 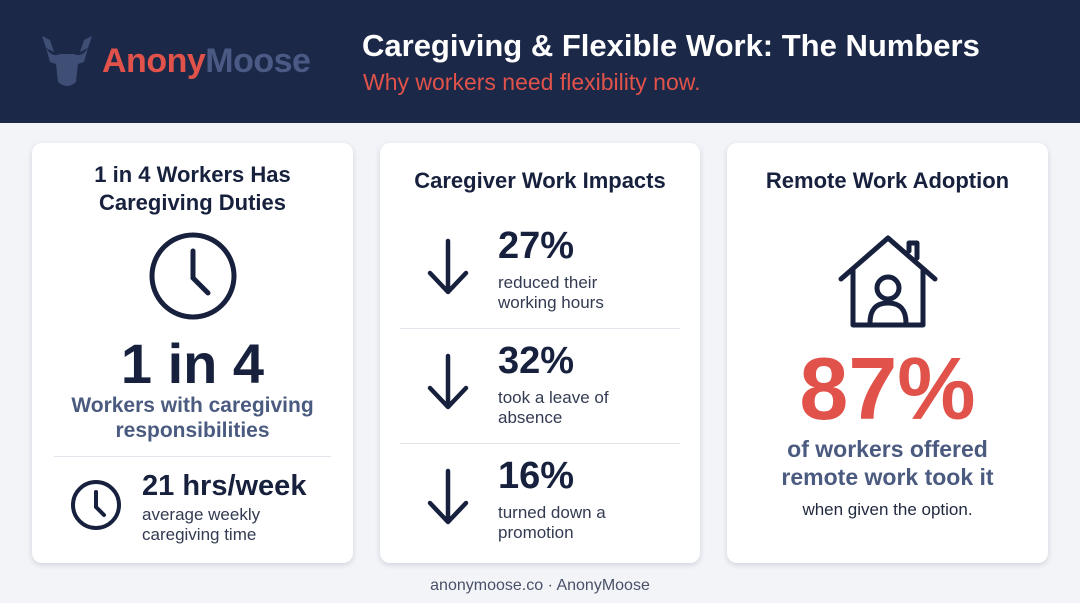 I want to click on item-caption: turned down a promotion, so click(x=552, y=522).